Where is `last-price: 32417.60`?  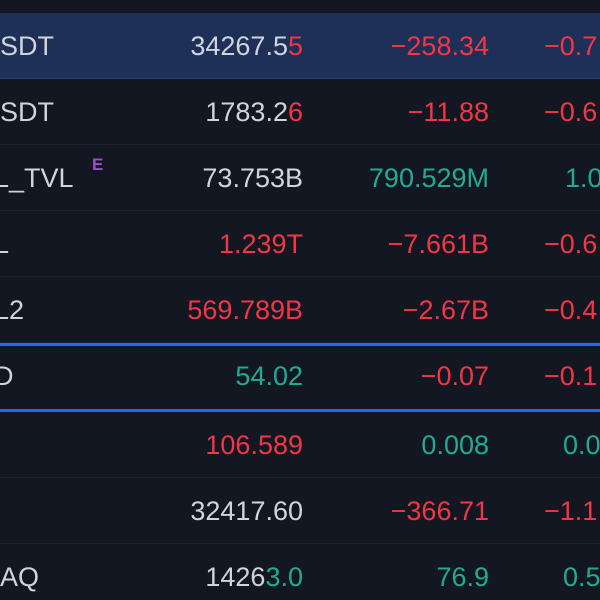 last-price: 32417.60 is located at coordinates (246, 511).